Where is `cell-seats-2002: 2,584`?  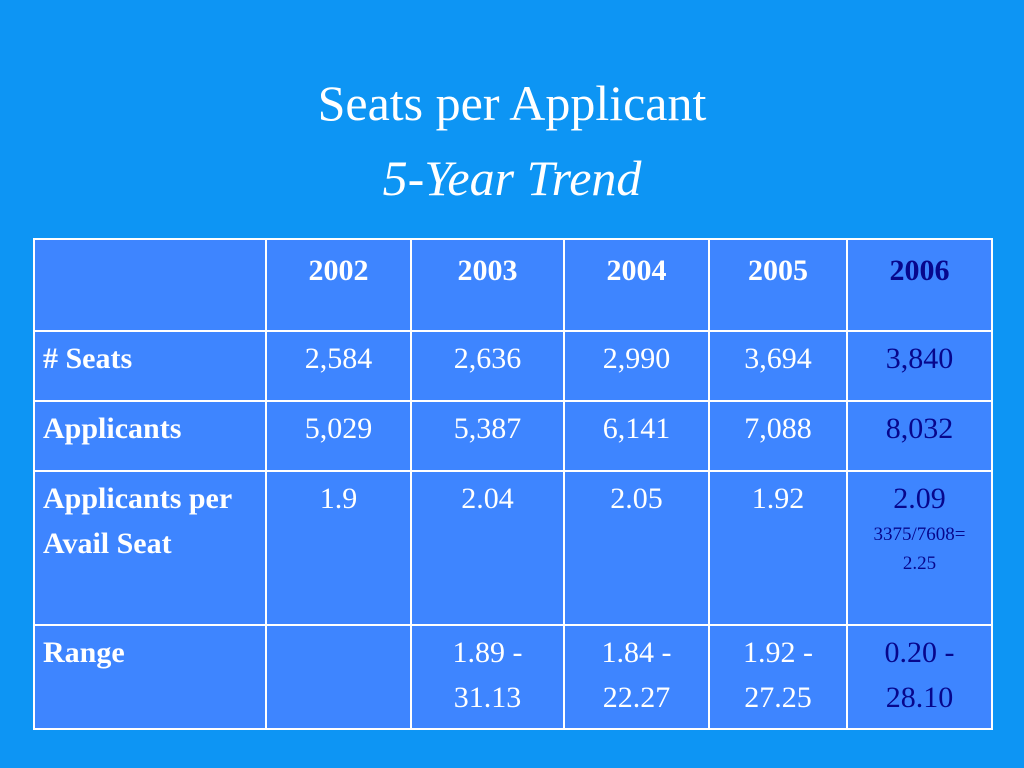
cell-seats-2002: 2,584 is located at coordinates (338, 366).